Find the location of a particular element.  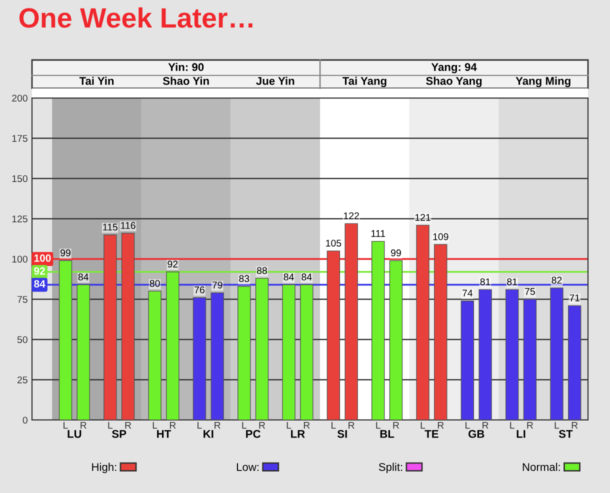

data-label: 80 is located at coordinates (155, 283).